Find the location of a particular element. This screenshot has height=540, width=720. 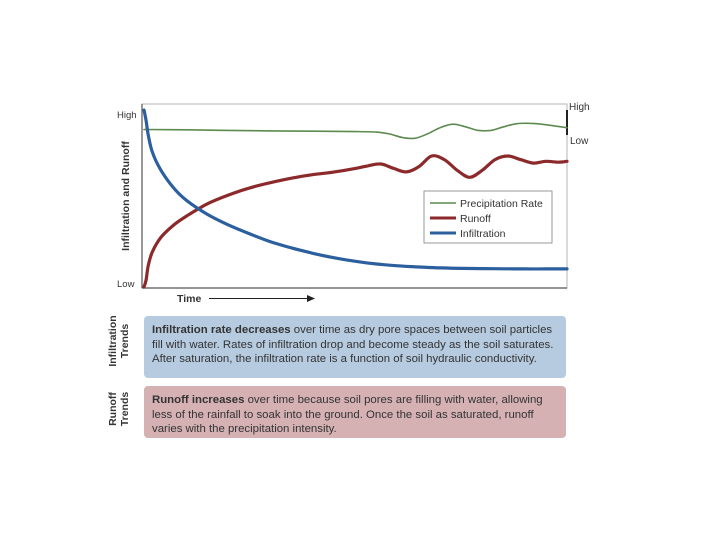

runoff-line is located at coordinates (355, 221).